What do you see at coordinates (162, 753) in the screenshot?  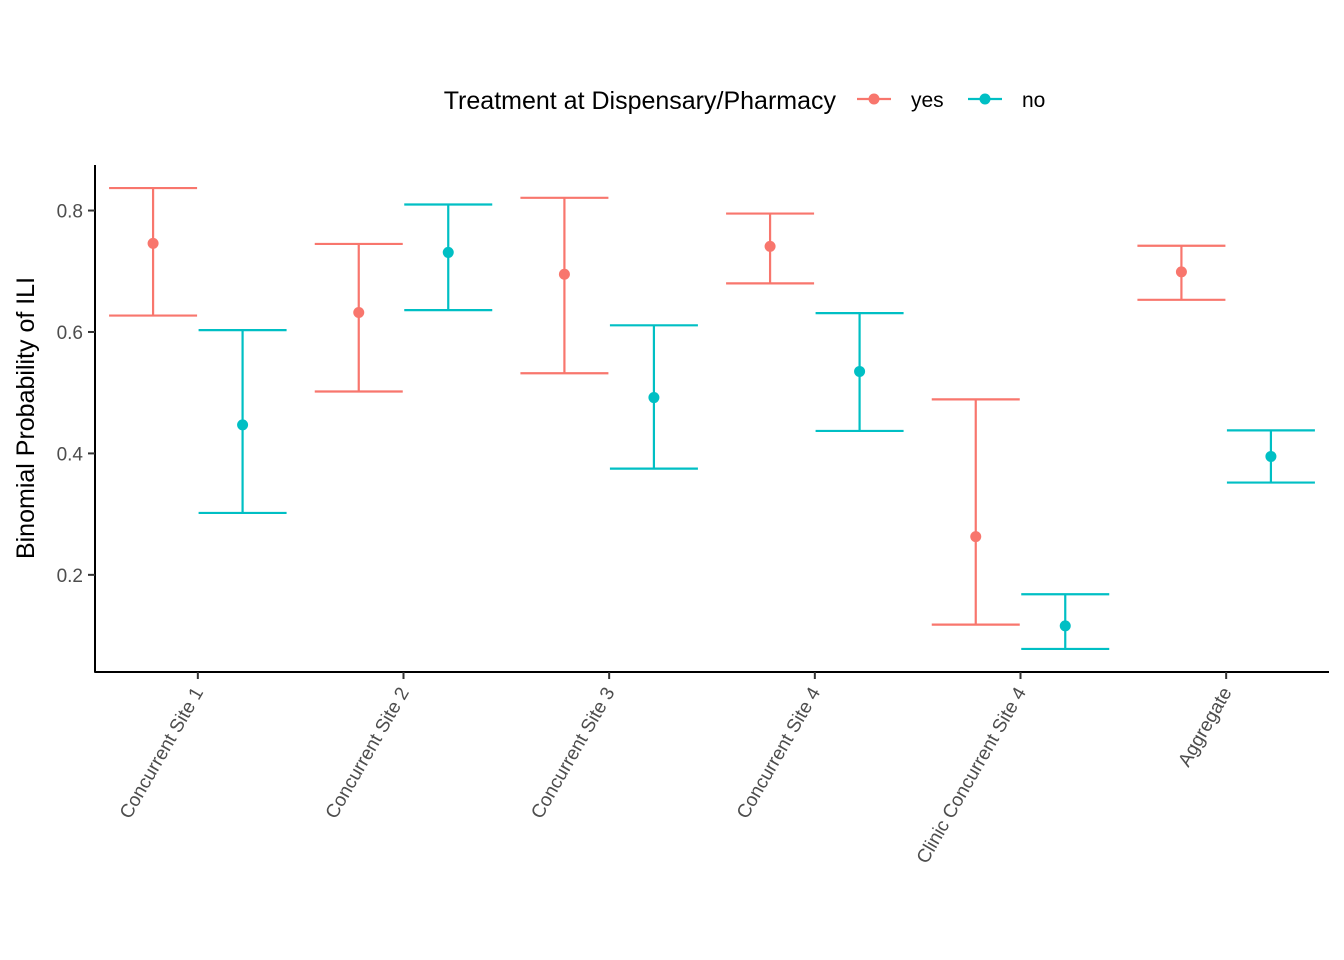 I see `x-tick-label: Concurrent Site 1` at bounding box center [162, 753].